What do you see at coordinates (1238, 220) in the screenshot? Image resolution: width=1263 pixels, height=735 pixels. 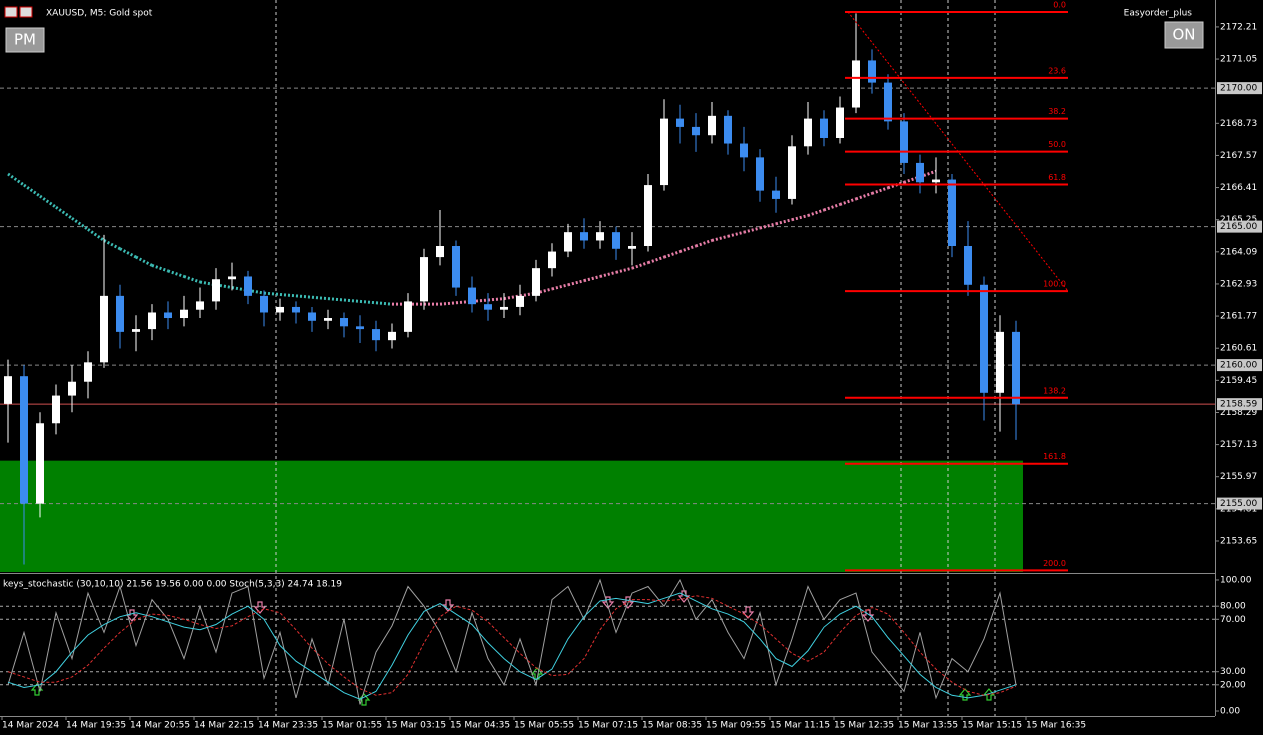 I see `y-tick-label: 2165.25` at bounding box center [1238, 220].